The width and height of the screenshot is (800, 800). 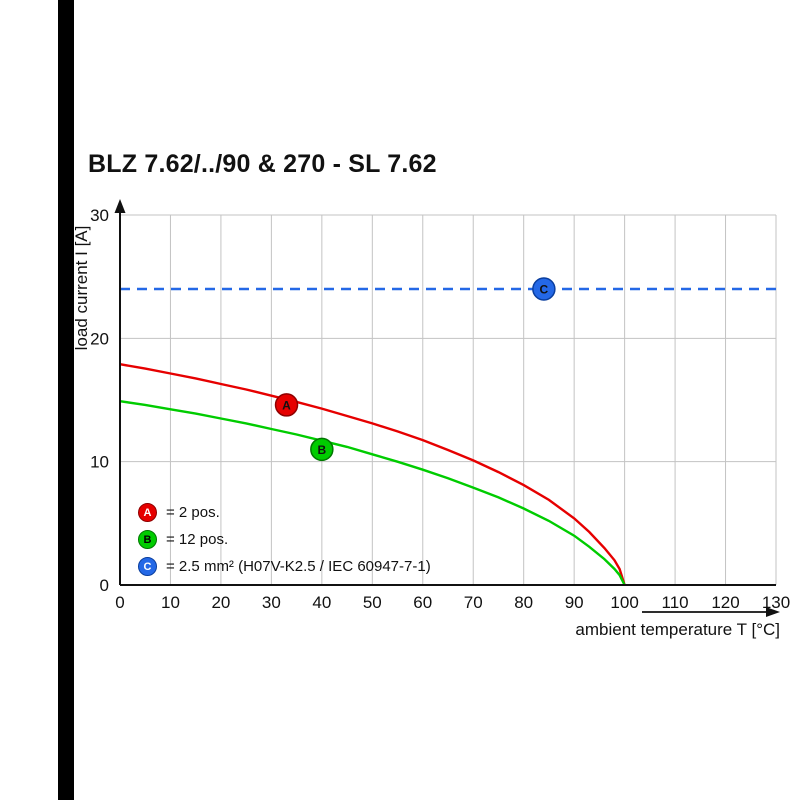 What do you see at coordinates (677, 629) in the screenshot?
I see `x-axis-label: ambient temperature T [°C]` at bounding box center [677, 629].